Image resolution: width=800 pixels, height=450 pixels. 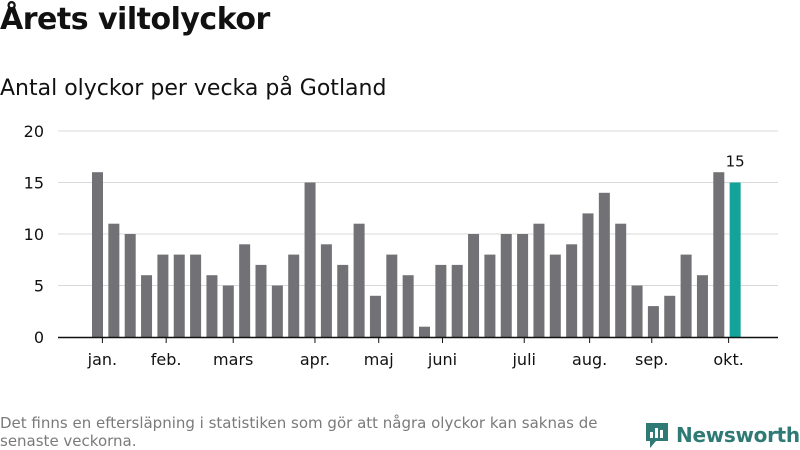 I want to click on x-tick-label: jan., so click(x=102, y=359).